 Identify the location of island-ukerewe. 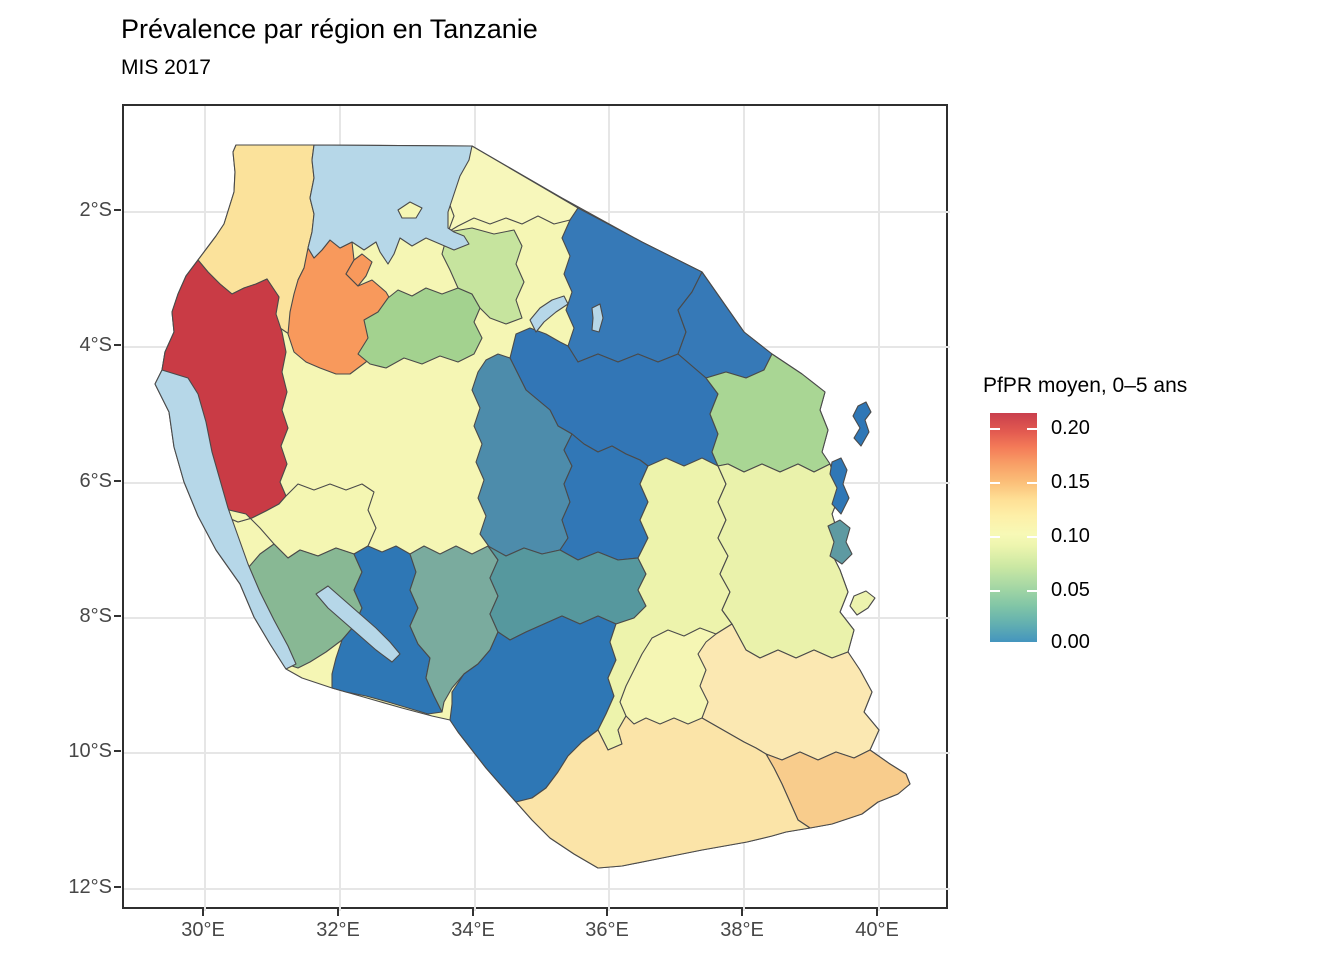
(410, 210).